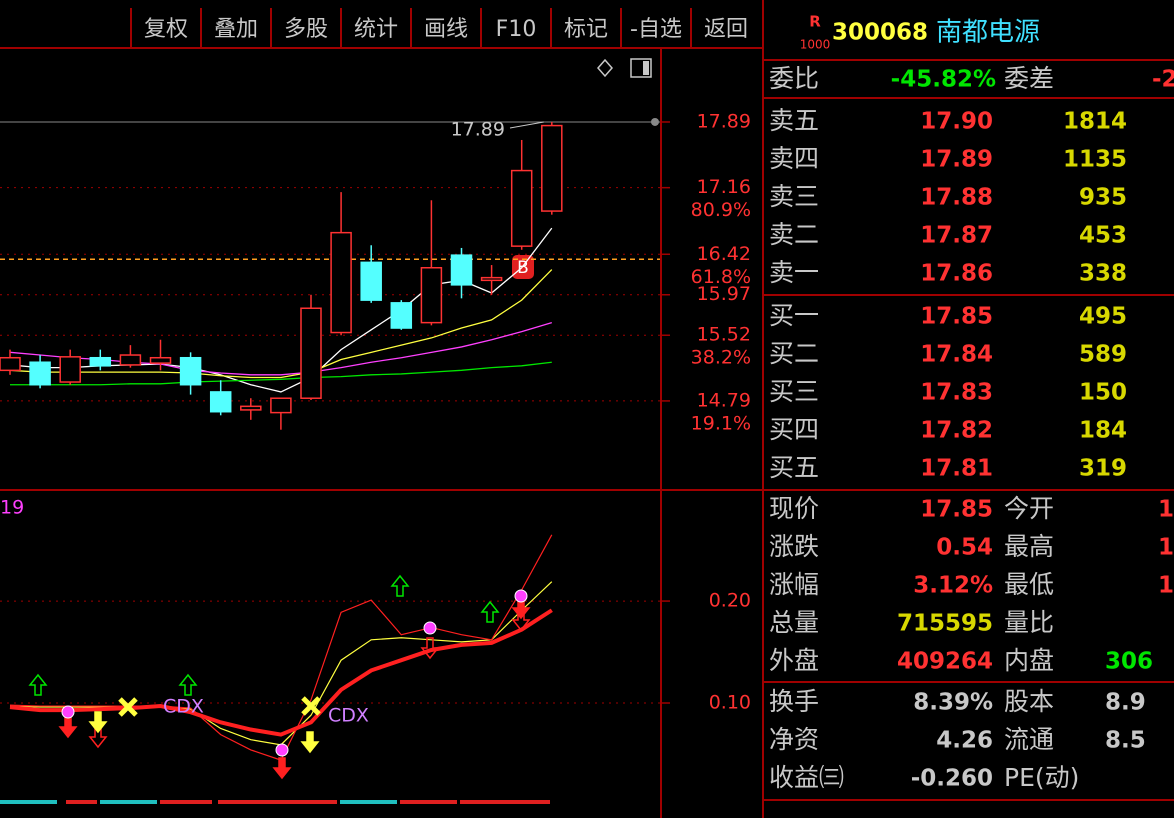 The width and height of the screenshot is (1174, 818). Describe the element at coordinates (724, 335) in the screenshot. I see `y-tick-label: 15.52` at that location.